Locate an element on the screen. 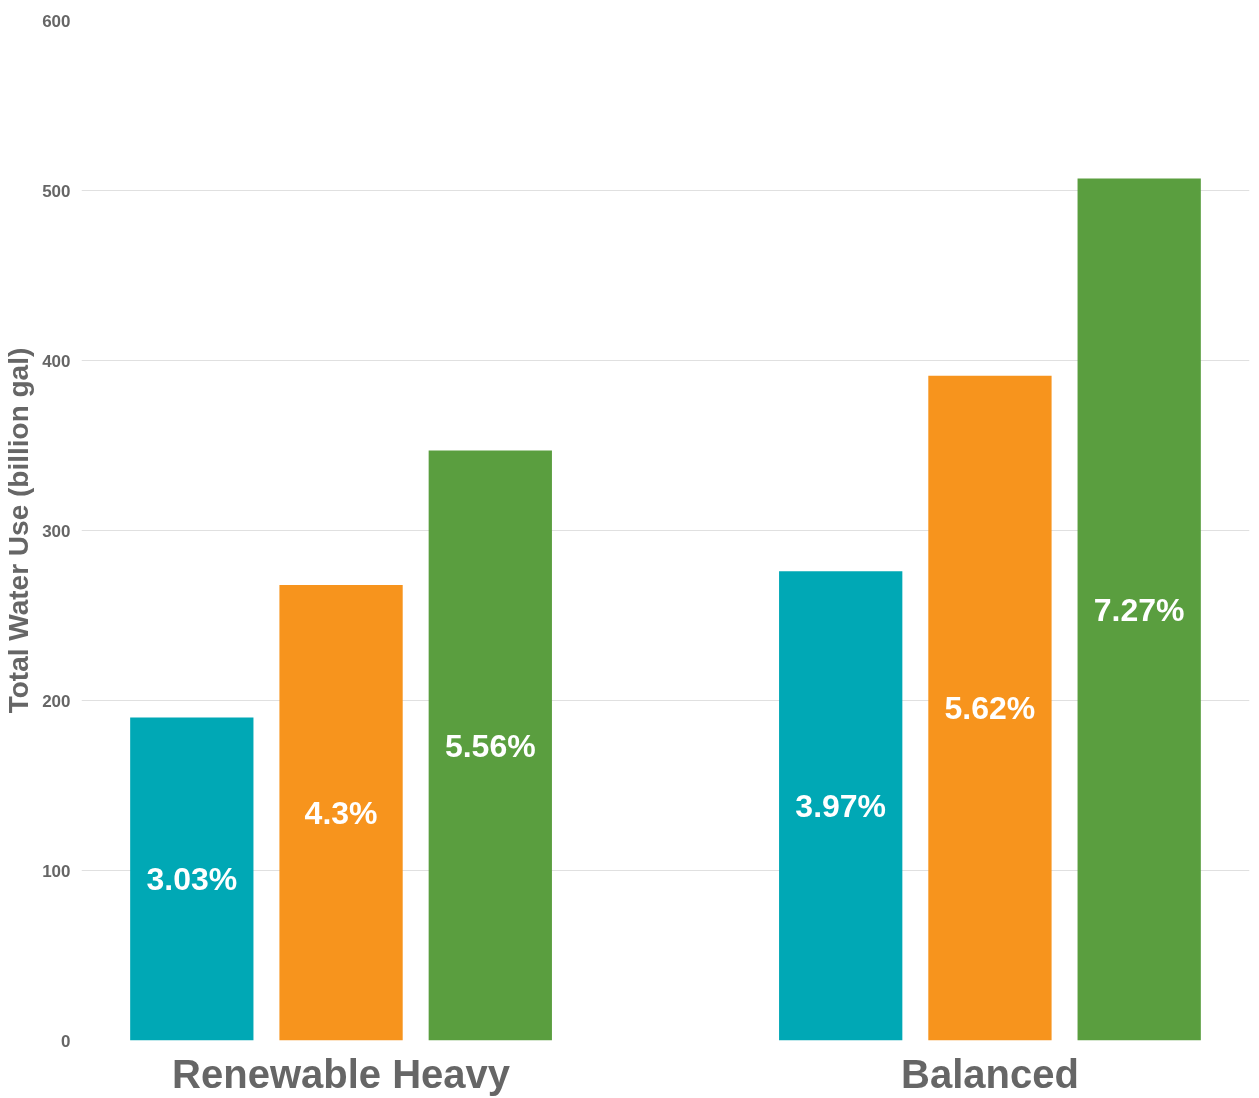 Image resolution: width=1259 pixels, height=1098 pixels. y-tick-label: 300 is located at coordinates (56, 531).